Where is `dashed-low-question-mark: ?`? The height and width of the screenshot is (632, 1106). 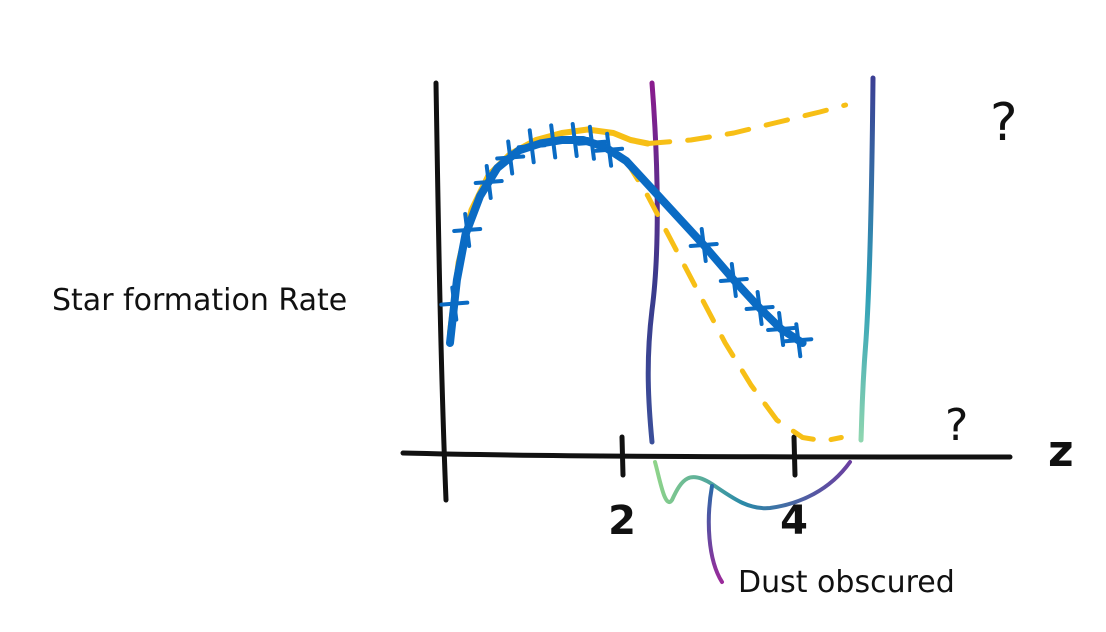
dashed-low-question-mark: ? is located at coordinates (956, 425).